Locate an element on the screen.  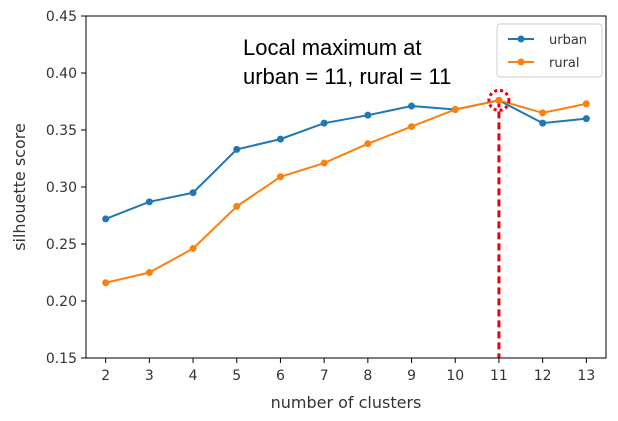
y-tick-label: 0.25 is located at coordinates (61, 245).